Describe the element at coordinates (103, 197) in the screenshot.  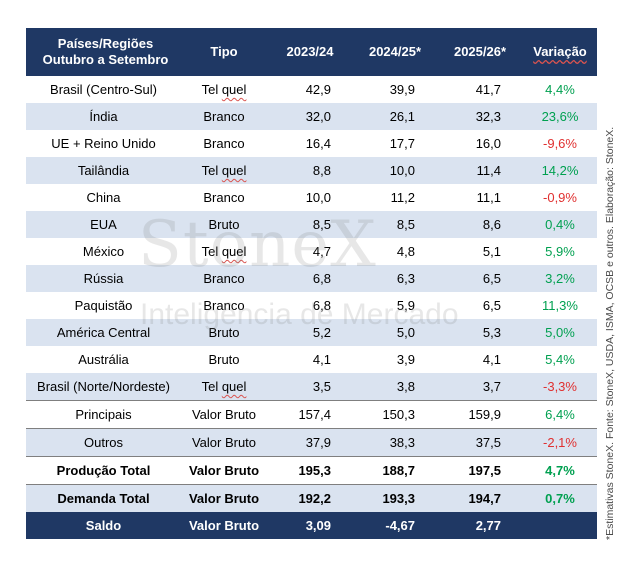
I see `cell-country: China` at that location.